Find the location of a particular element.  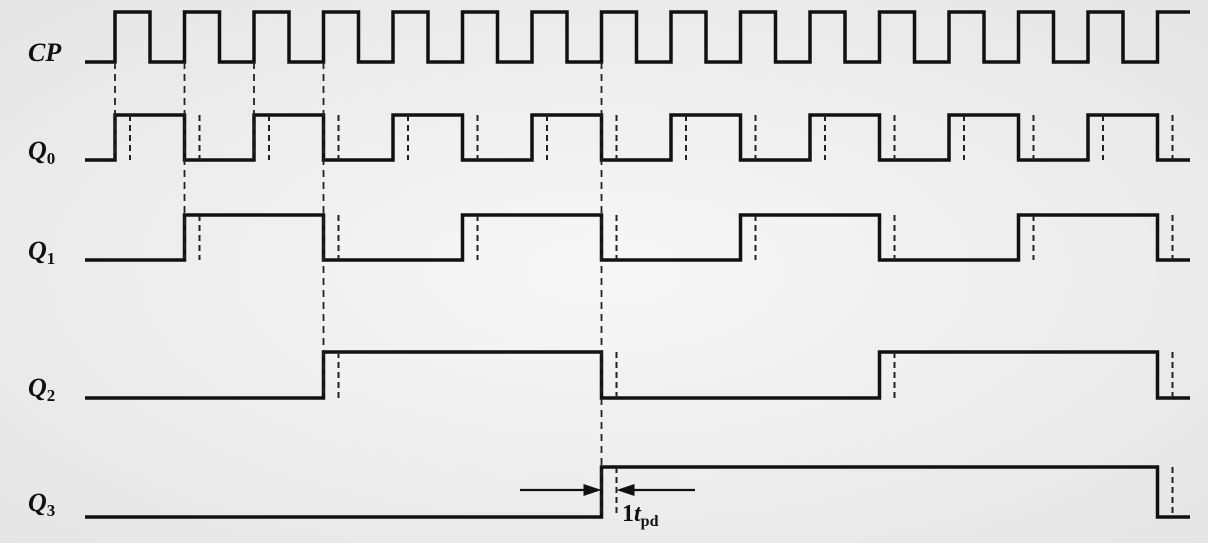

delay-symbol: t is located at coordinates (637, 514).